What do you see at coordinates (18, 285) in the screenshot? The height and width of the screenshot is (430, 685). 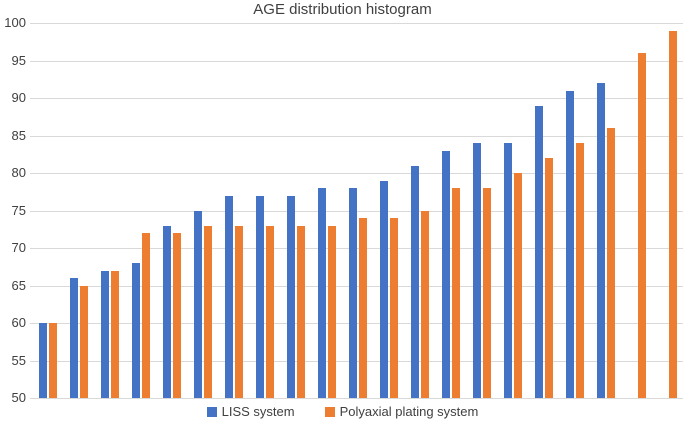 I see `y-tick-label: 65` at bounding box center [18, 285].